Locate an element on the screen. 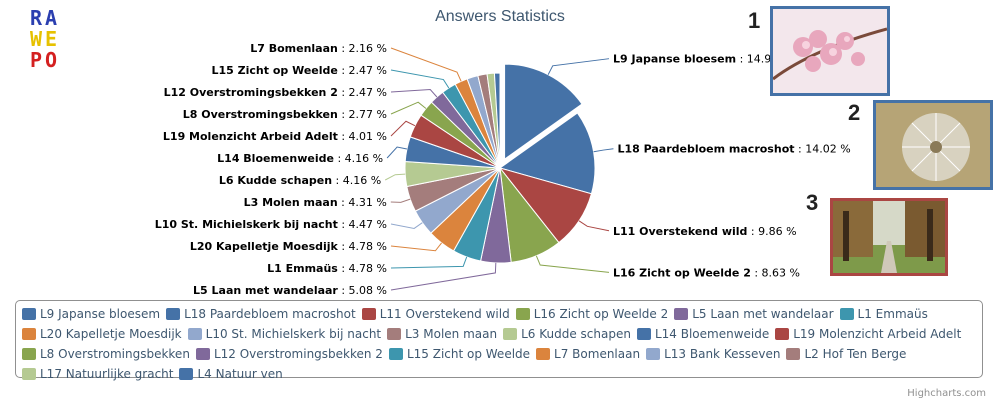  legend-item: L5 Laan met wandelaar is located at coordinates (754, 314).